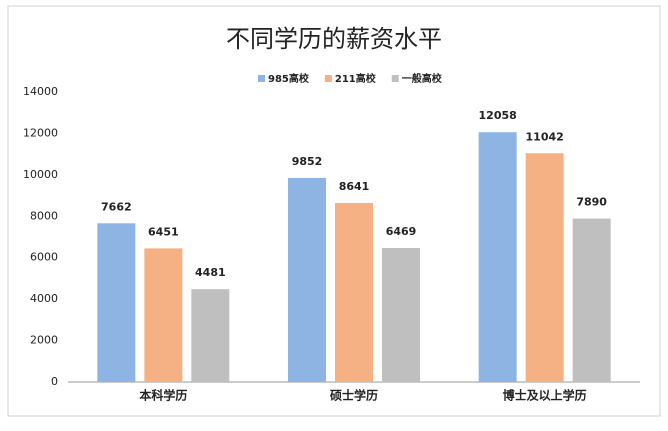 Image resolution: width=668 pixels, height=431 pixels. I want to click on x-tick-label: 博士及以上学历, so click(545, 395).